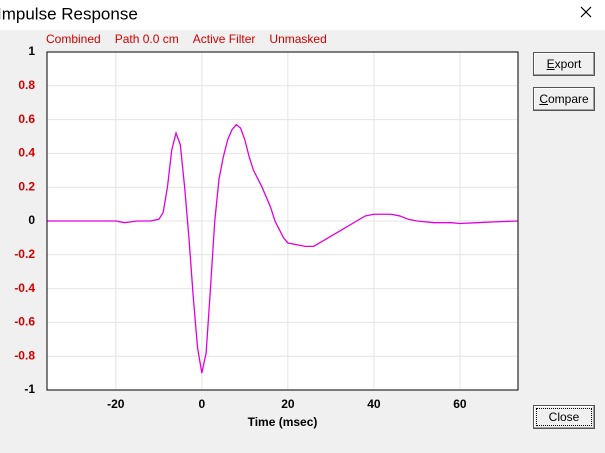 This screenshot has width=605, height=453. What do you see at coordinates (374, 404) in the screenshot?
I see `x-tick-label: 40` at bounding box center [374, 404].